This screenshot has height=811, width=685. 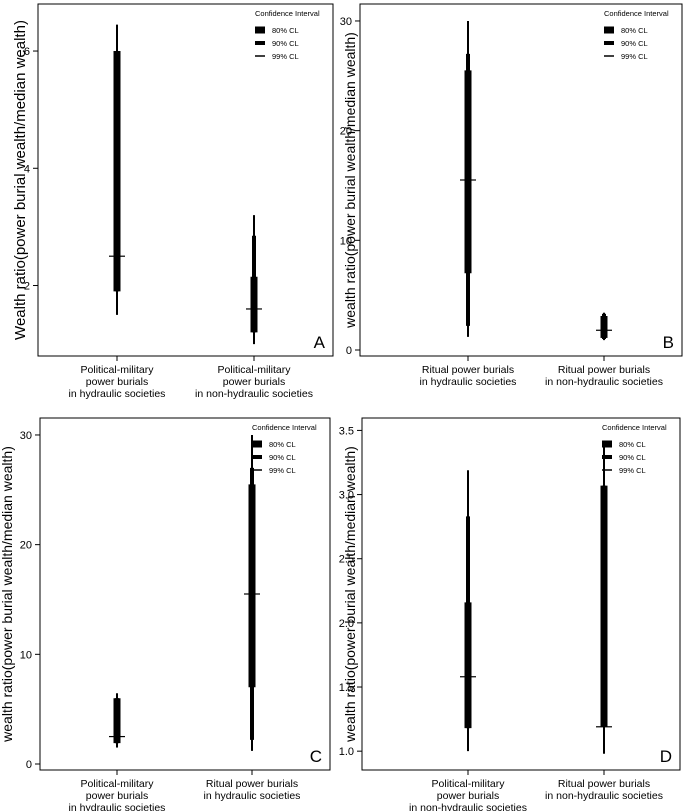 What do you see at coordinates (27, 169) in the screenshot?
I see `y-tick-label: 4` at bounding box center [27, 169].